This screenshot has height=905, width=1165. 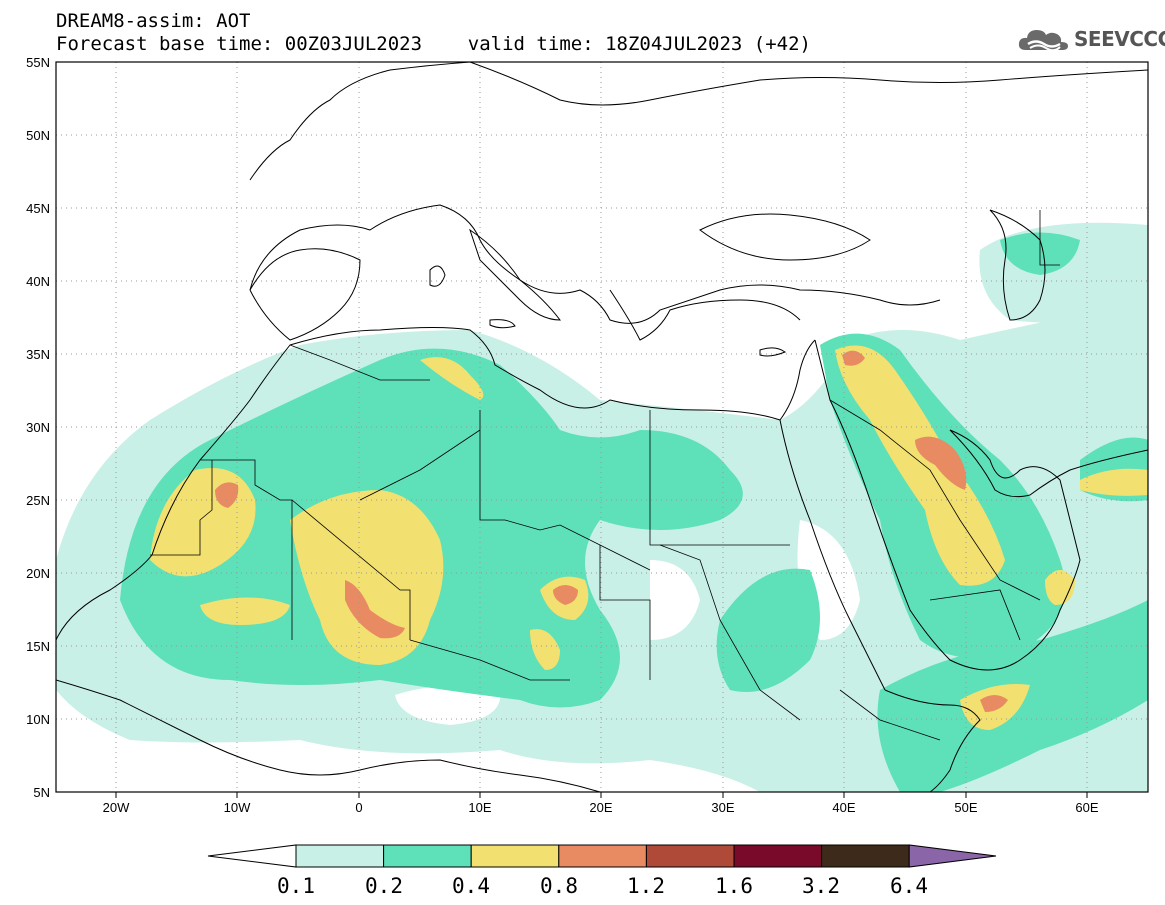 What do you see at coordinates (601, 795) in the screenshot?
I see `tick-marks` at bounding box center [601, 795].